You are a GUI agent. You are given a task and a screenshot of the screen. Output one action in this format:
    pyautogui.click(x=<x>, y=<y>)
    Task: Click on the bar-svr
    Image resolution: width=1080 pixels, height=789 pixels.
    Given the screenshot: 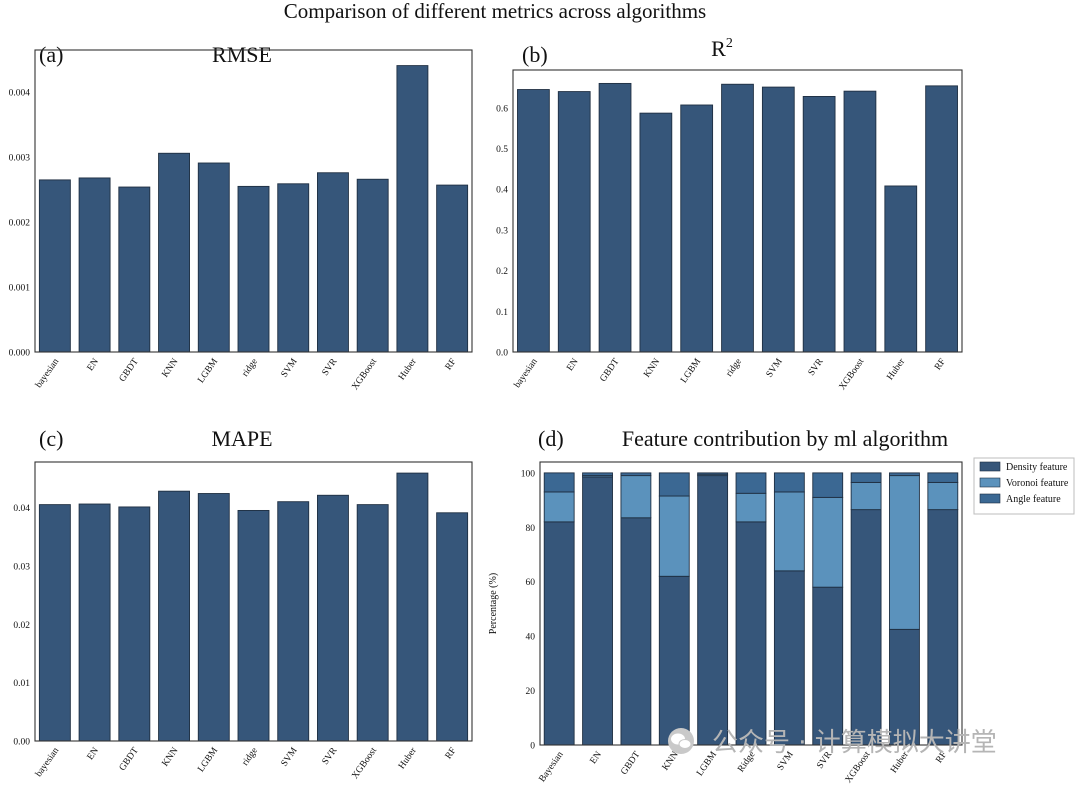 What is the action you would take?
    pyautogui.click(x=333, y=262)
    